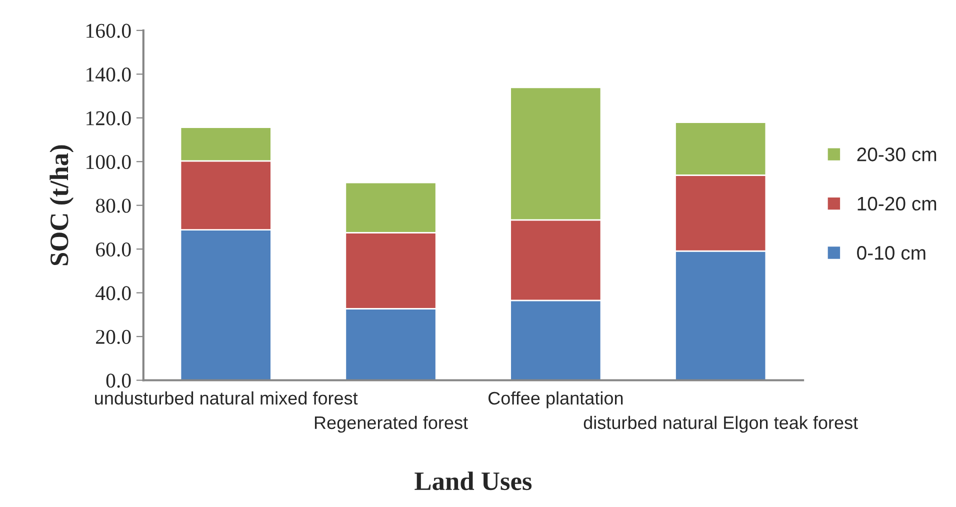  I want to click on y-tick-label: 100.0, so click(108, 162).